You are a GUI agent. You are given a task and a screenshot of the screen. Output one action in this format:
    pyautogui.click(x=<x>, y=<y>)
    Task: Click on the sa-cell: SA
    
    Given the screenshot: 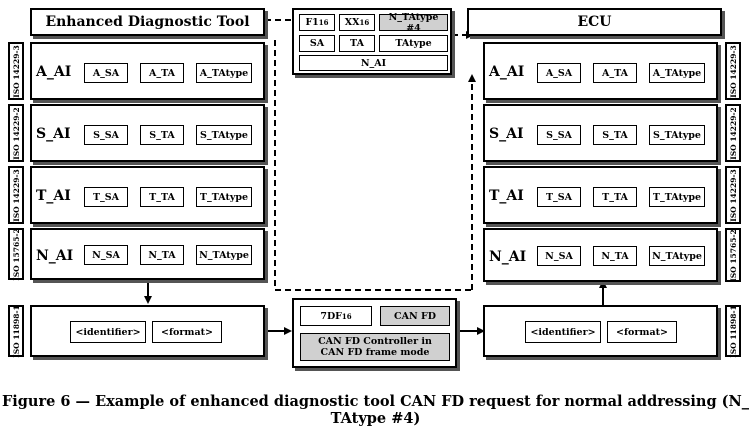 What is the action you would take?
    pyautogui.click(x=317, y=43)
    